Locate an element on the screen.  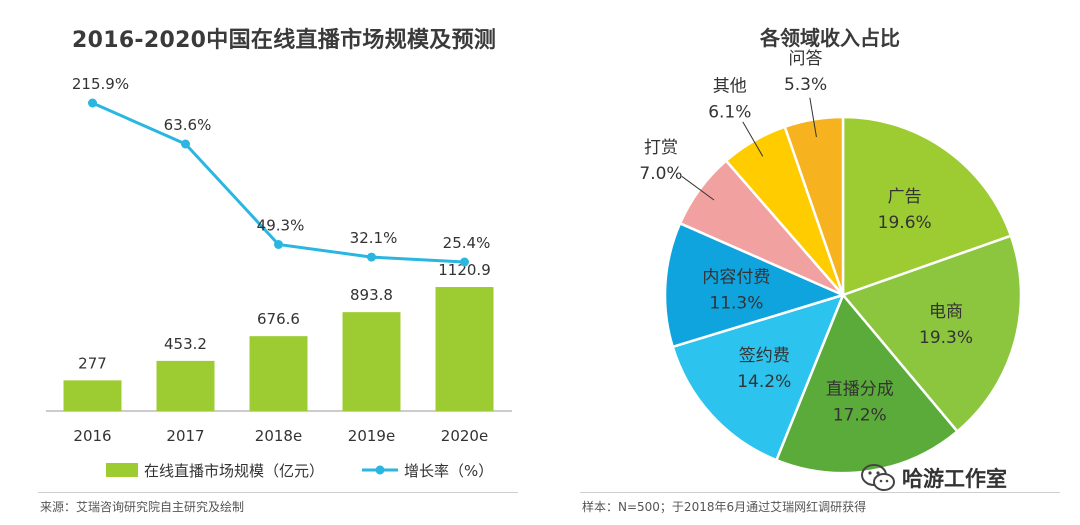
slice-name-label: 电商 is located at coordinates (946, 312).